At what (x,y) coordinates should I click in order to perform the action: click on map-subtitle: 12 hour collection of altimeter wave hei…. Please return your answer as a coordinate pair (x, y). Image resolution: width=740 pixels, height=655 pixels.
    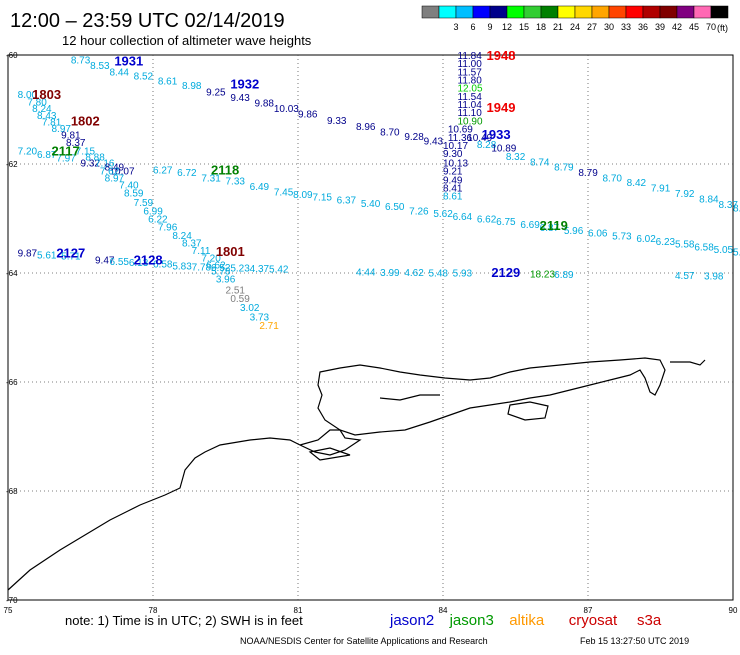
    Looking at the image, I should click on (187, 40).